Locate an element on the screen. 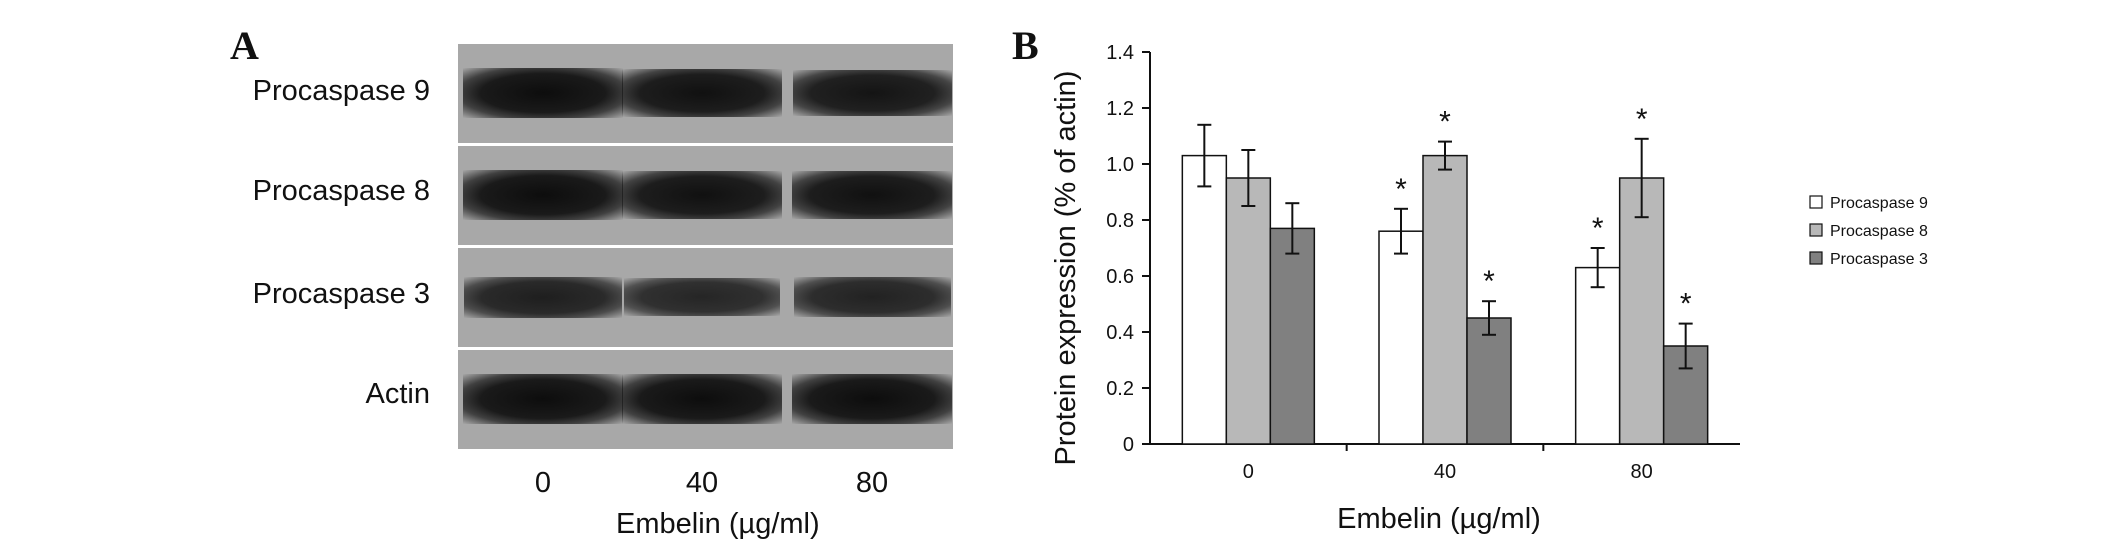  blot-row-label-procaspase-3: Procaspase 3 is located at coordinates (341, 294).